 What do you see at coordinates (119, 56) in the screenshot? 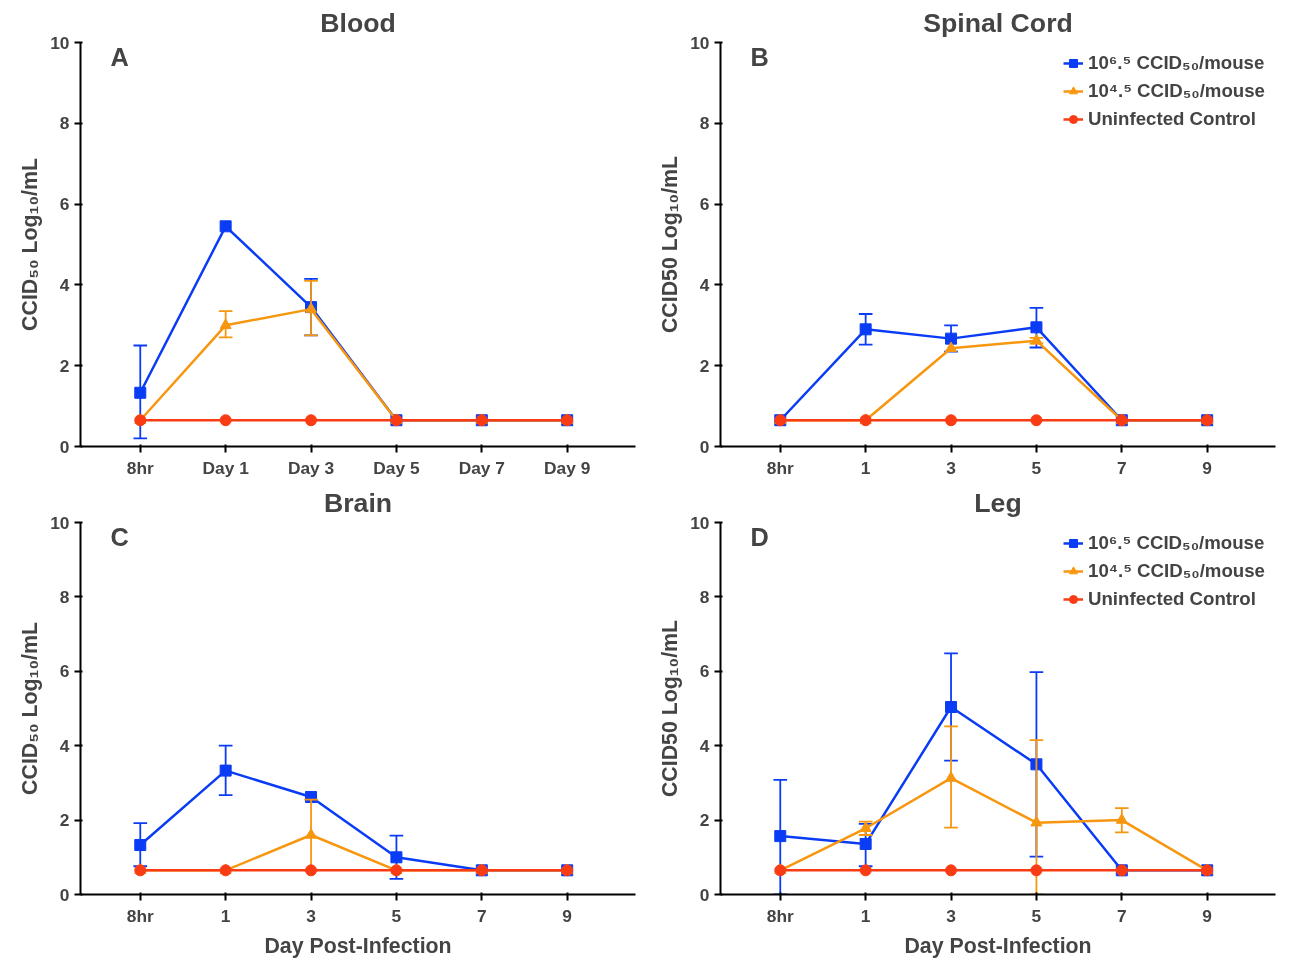
I see `annotation: A` at bounding box center [119, 56].